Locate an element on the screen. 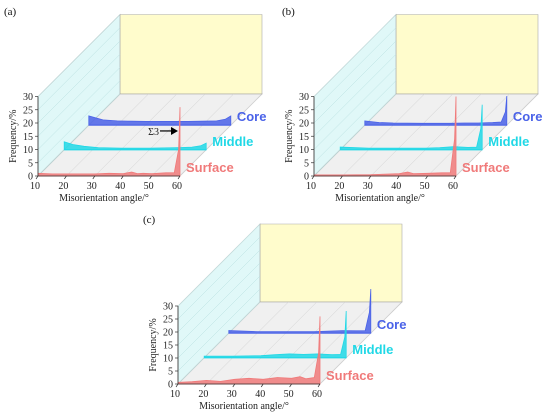 This screenshot has height=414, width=550. panel-label: (a) is located at coordinates (10, 12).